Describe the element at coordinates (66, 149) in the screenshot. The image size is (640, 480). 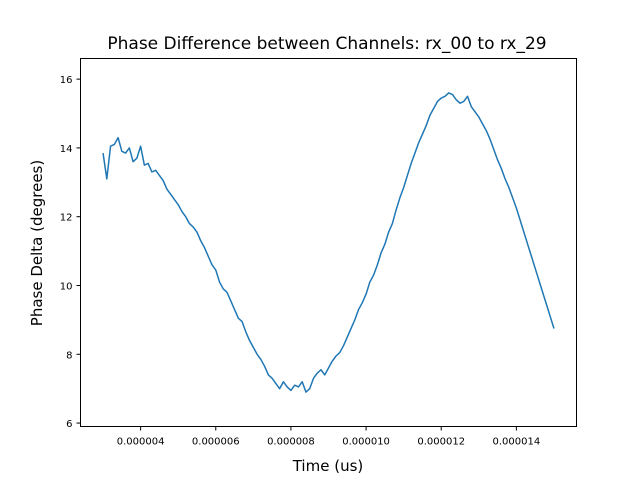
I see `y-tick-label: 14` at that location.